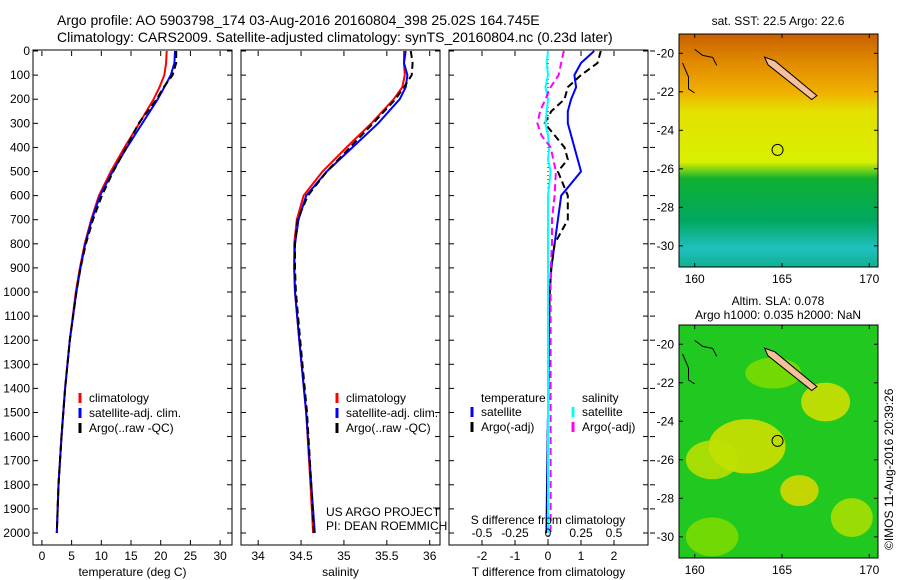 This screenshot has height=580, width=900. Describe the element at coordinates (102, 556) in the screenshot. I see `x-tick-label: 10` at that location.